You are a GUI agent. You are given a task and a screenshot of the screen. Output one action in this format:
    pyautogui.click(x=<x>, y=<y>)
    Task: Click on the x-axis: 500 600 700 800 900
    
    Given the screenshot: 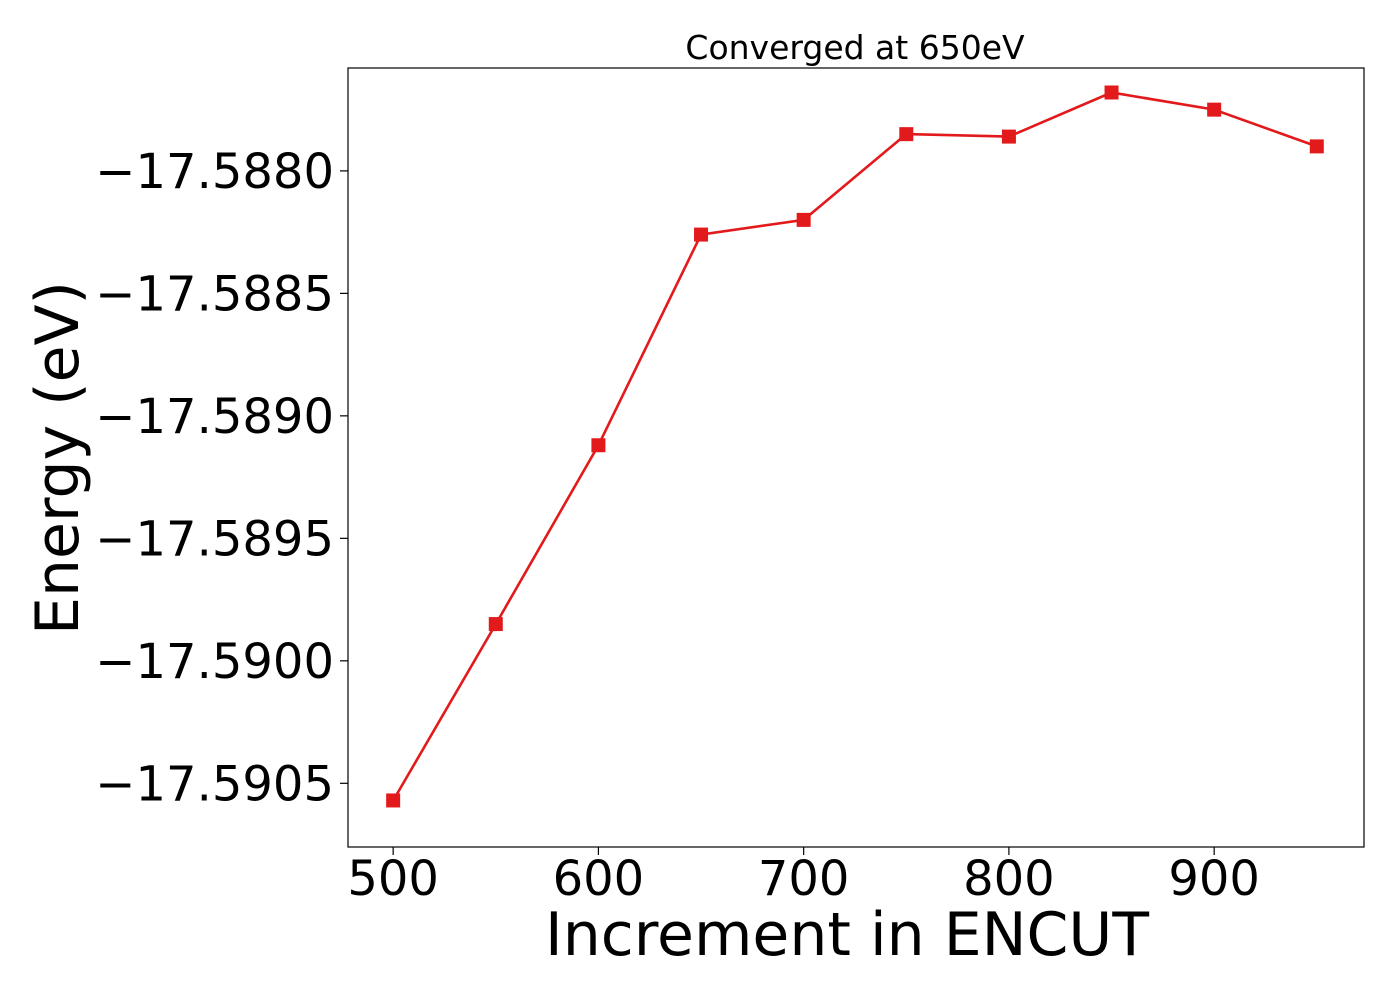 What is the action you would take?
    pyautogui.click(x=803, y=877)
    